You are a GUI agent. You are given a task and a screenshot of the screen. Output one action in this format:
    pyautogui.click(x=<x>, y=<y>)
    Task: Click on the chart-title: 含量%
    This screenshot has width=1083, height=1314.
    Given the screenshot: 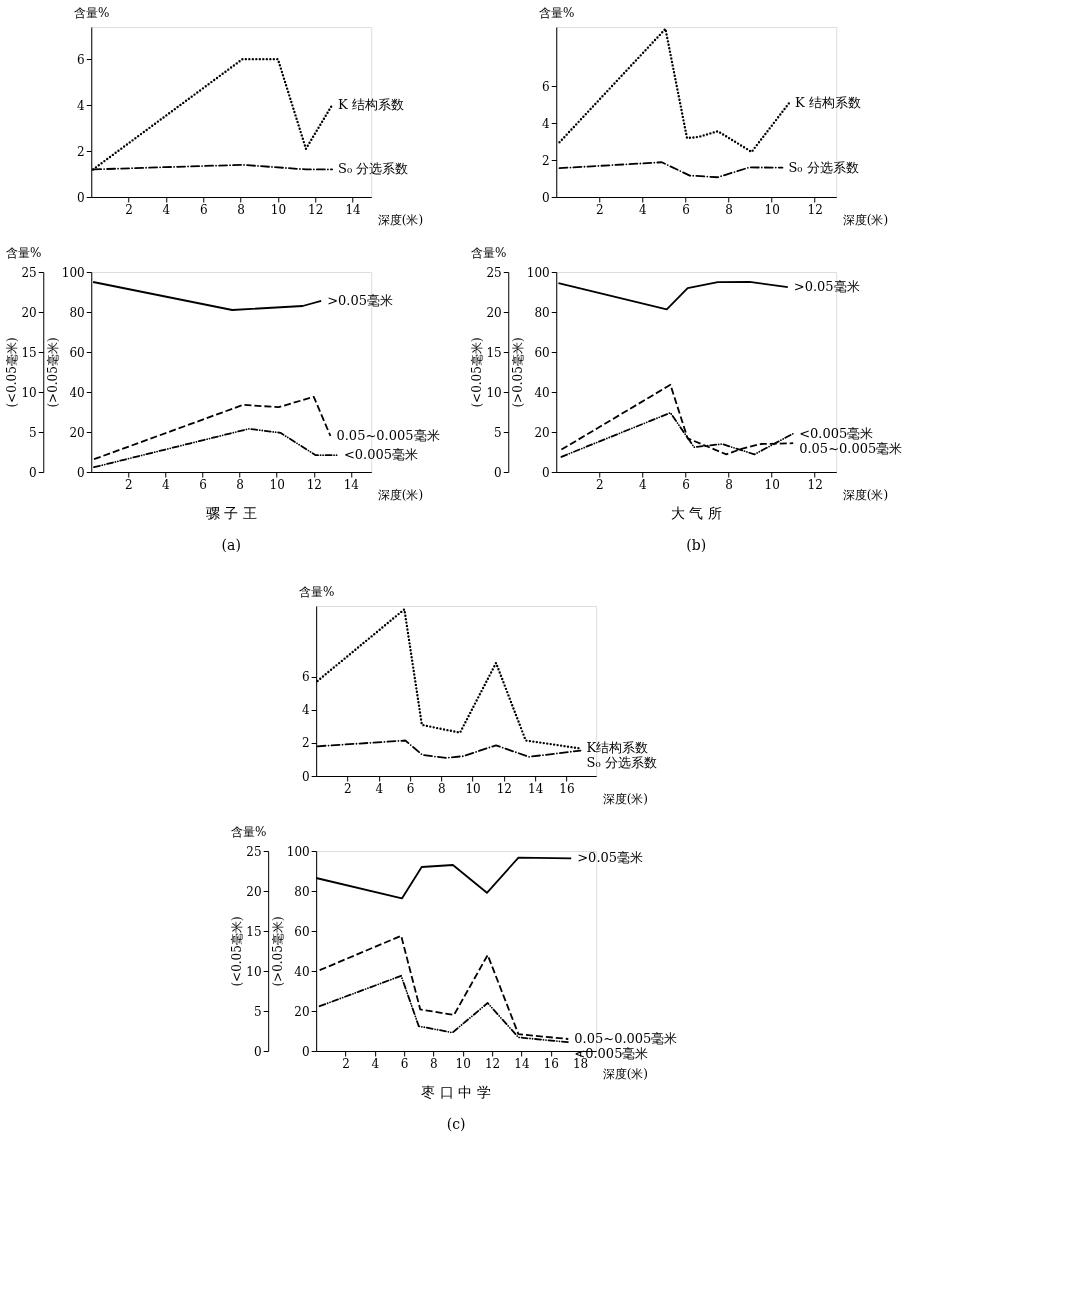 What is the action you would take?
    pyautogui.click(x=248, y=832)
    